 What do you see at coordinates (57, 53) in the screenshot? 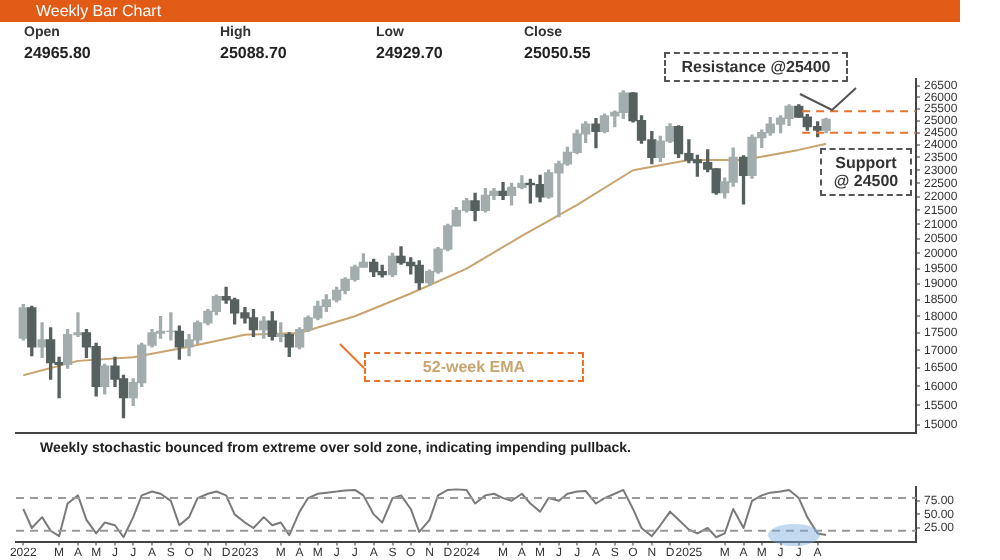
I see `text: 24965.80` at bounding box center [57, 53].